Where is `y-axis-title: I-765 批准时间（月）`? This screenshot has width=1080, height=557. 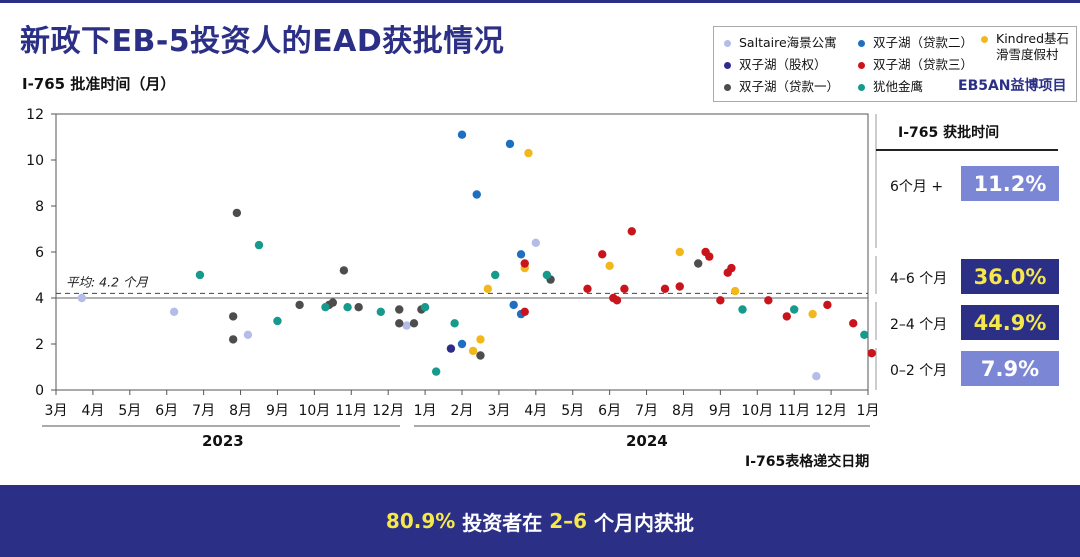
y-axis-title: I-765 批准时间（月） is located at coordinates (99, 84).